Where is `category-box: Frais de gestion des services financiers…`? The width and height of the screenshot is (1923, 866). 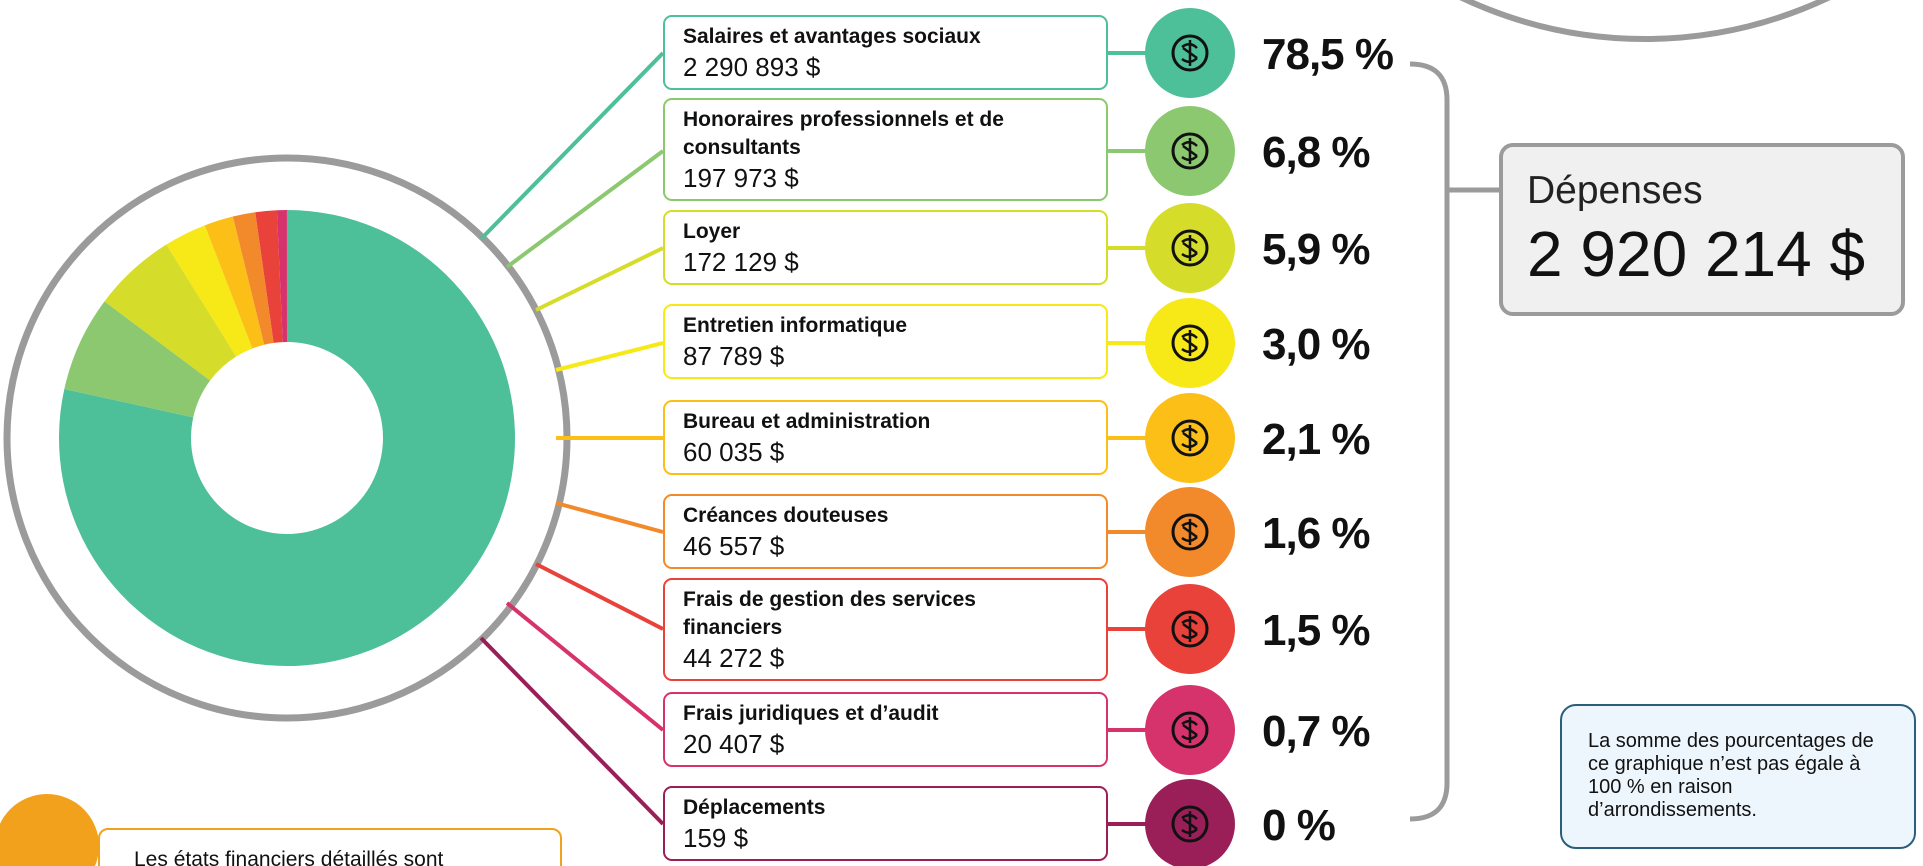
category-box: Frais de gestion des services financiers… is located at coordinates (885, 629).